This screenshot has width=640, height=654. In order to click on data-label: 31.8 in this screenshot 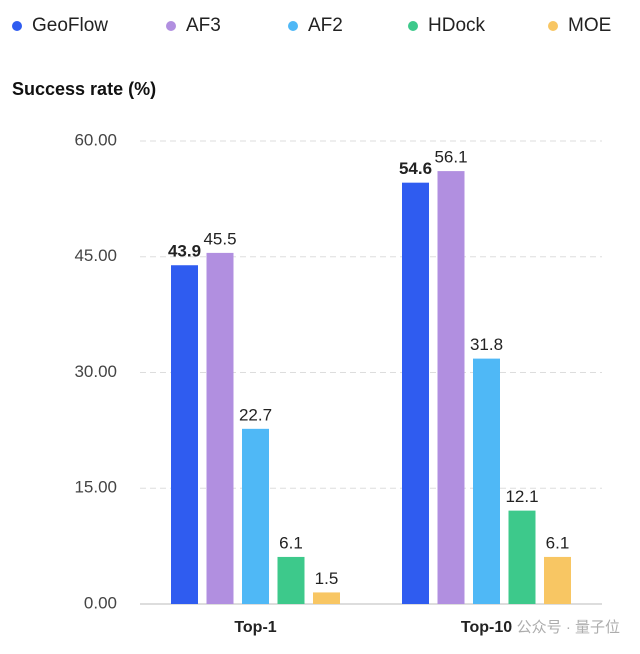, I will do `click(486, 344)`.